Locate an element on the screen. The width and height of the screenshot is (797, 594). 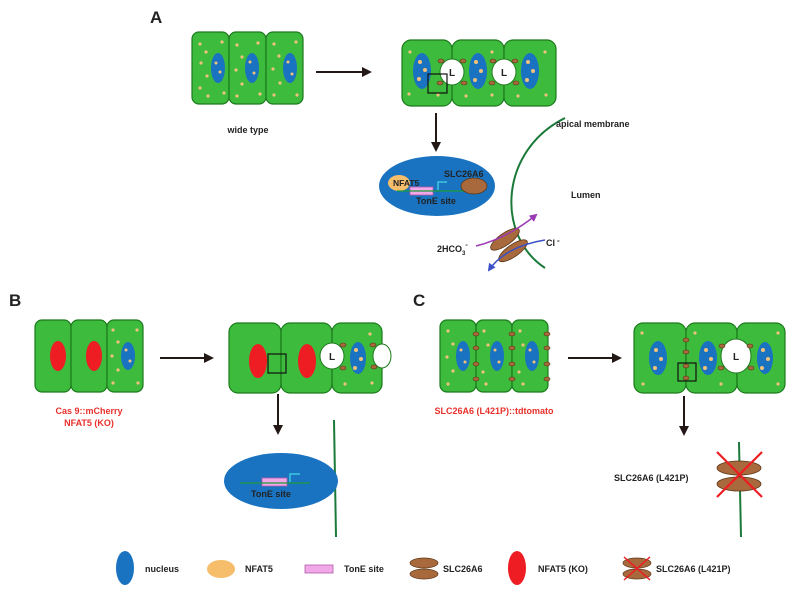
svg-text: SLC26A6 is located at coordinates (463, 569).